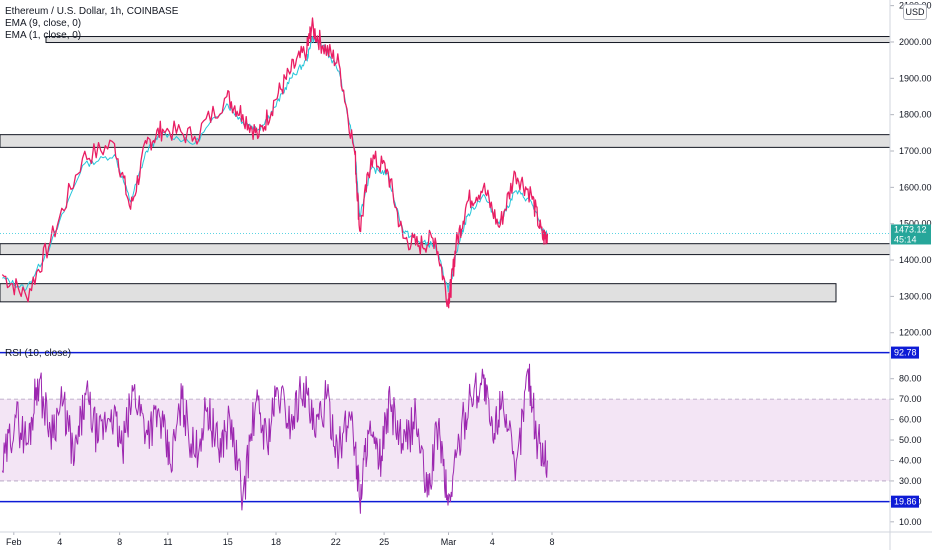  What do you see at coordinates (915, 187) in the screenshot?
I see `price-tick-label: 1600.00` at bounding box center [915, 187].